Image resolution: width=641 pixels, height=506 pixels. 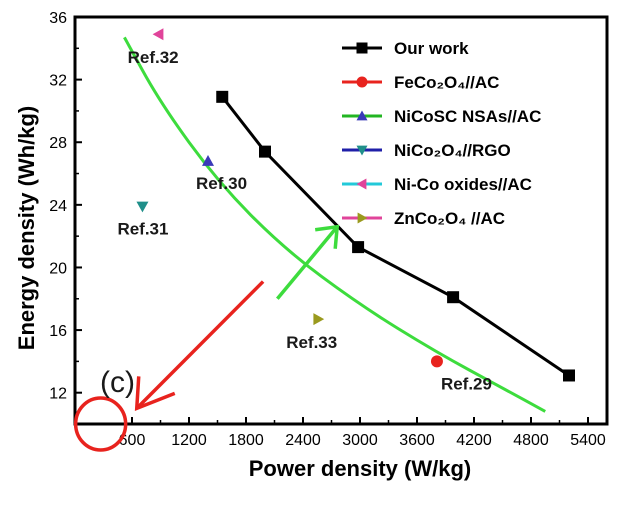 What do you see at coordinates (26, 228) in the screenshot?
I see `y-axis-label: Energy density (Wh/kg)` at bounding box center [26, 228].